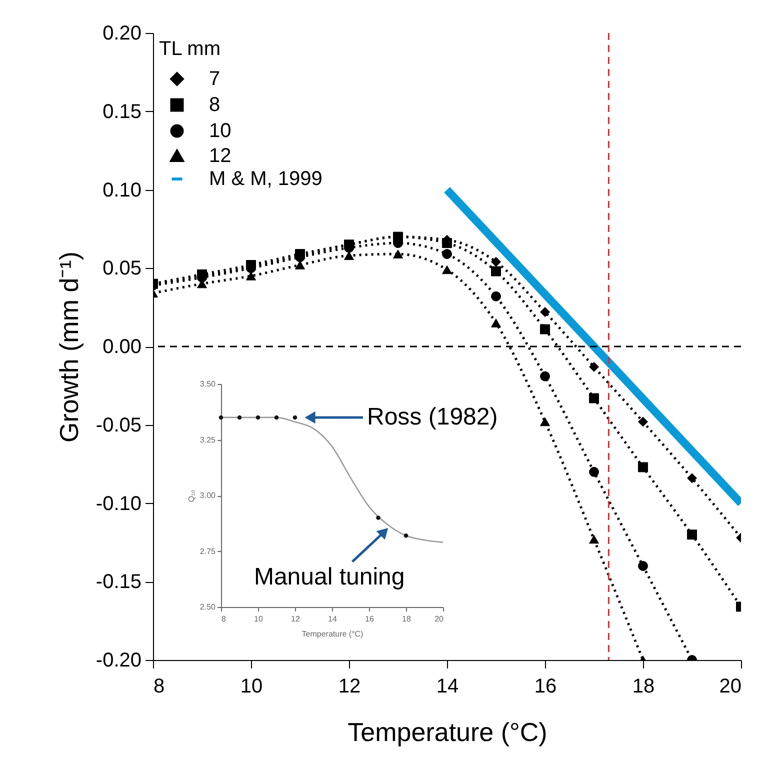 Image resolution: width=761 pixels, height=773 pixels. Describe the element at coordinates (119, 425) in the screenshot. I see `y-tick-label: -0.05` at that location.